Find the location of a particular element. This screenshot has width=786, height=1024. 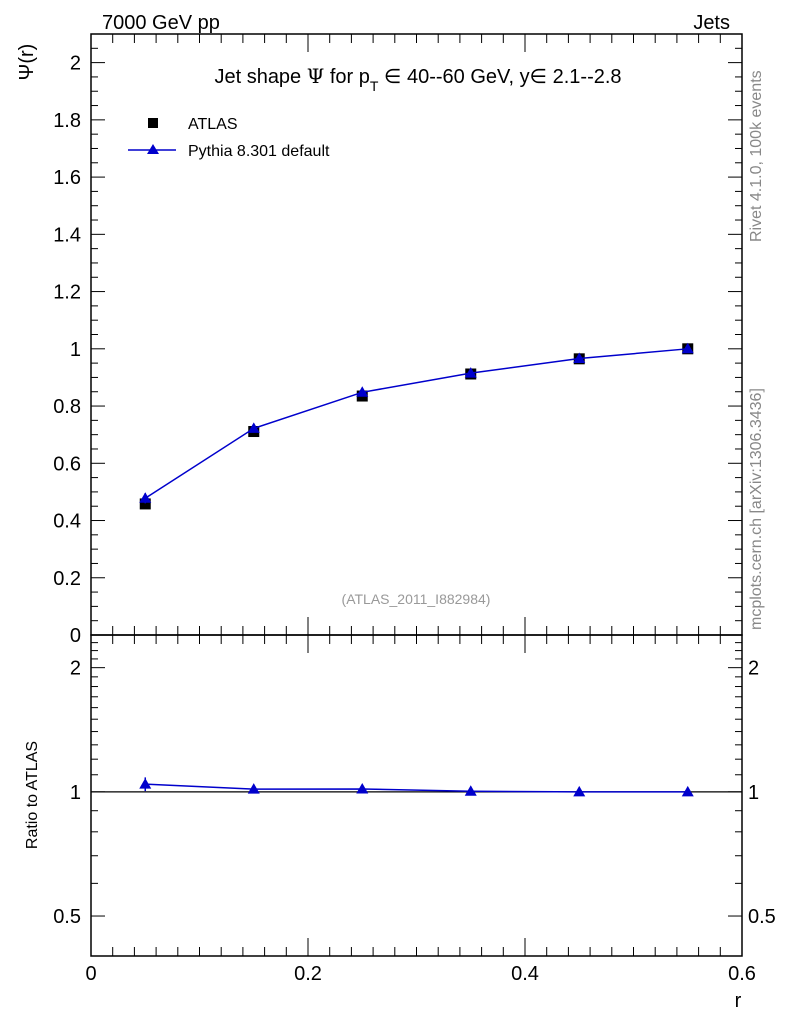

ratio-xtick-label: 0.6 is located at coordinates (742, 974).